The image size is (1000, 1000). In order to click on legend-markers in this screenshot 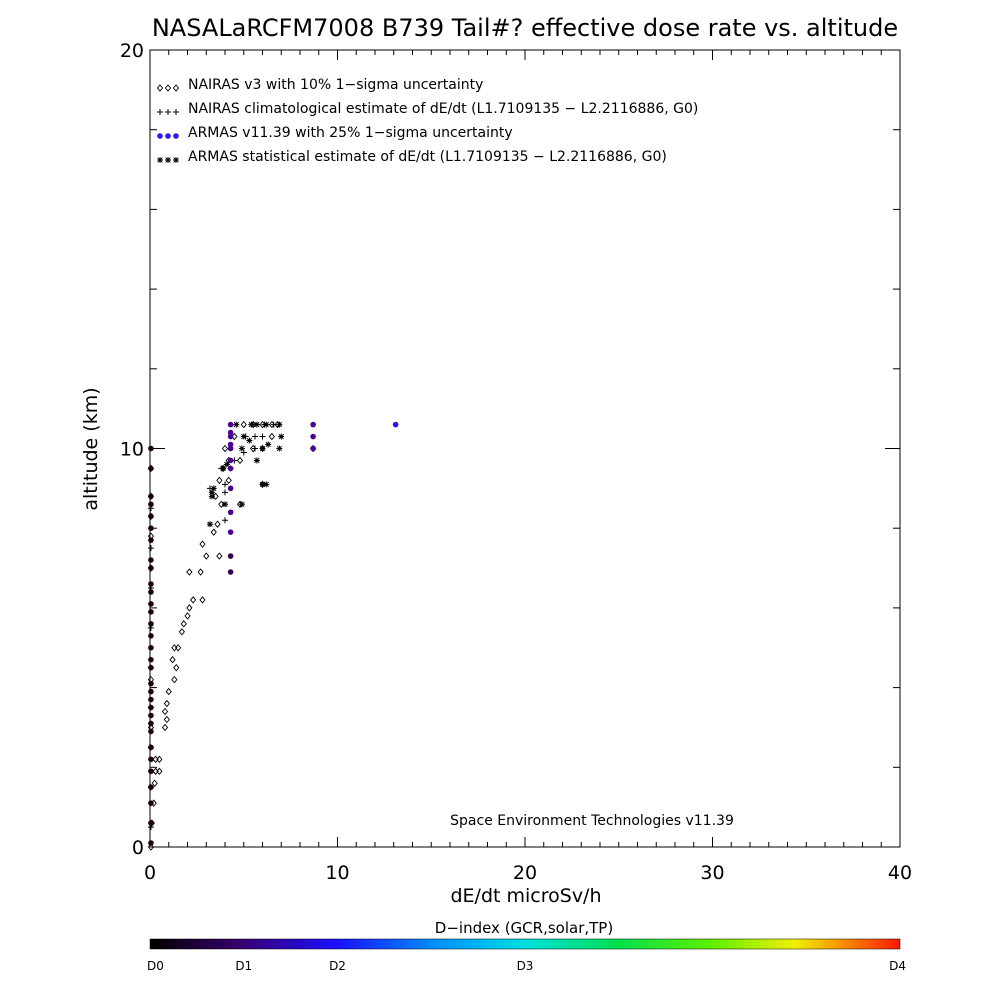, I will do `click(168, 123)`.